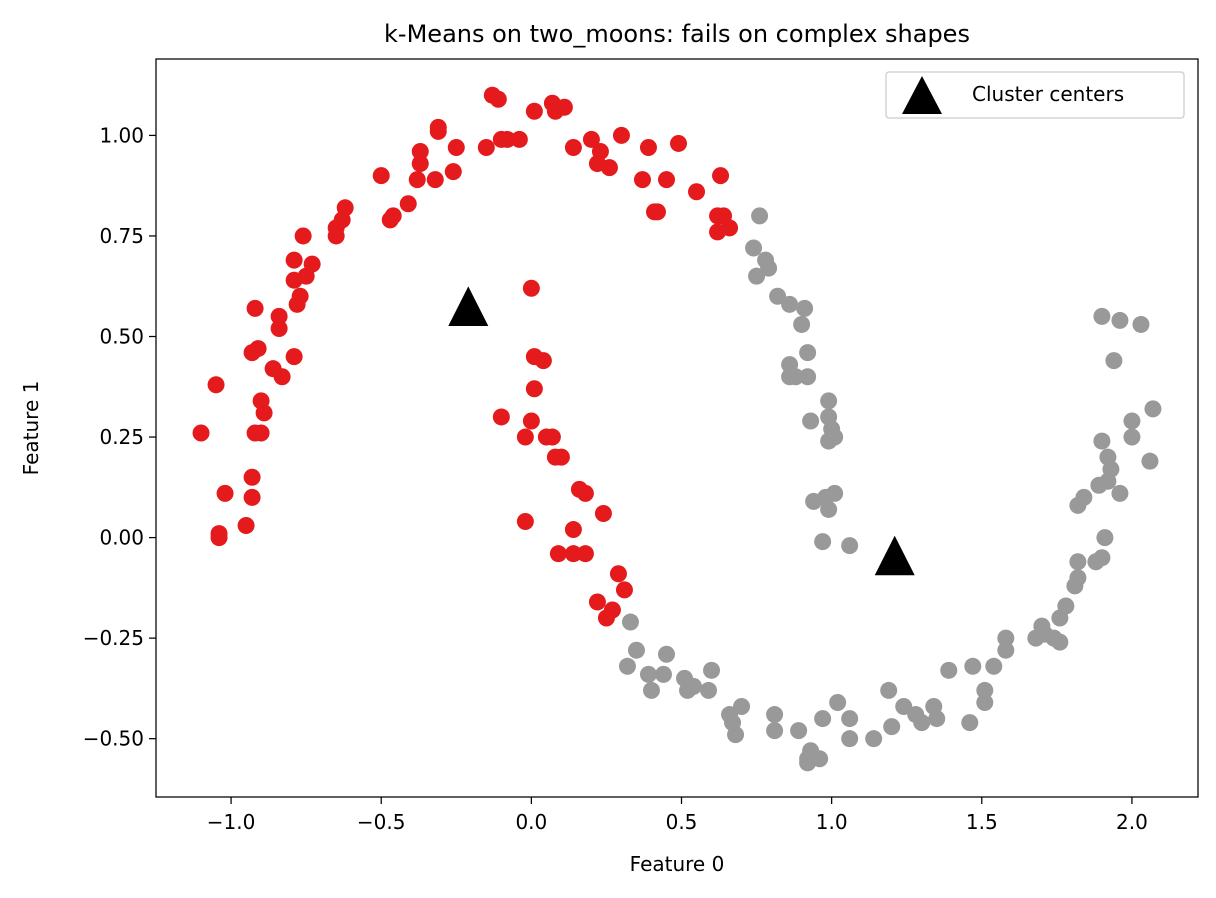  Describe the element at coordinates (121, 236) in the screenshot. I see `y-tick-label: 0.75` at that location.